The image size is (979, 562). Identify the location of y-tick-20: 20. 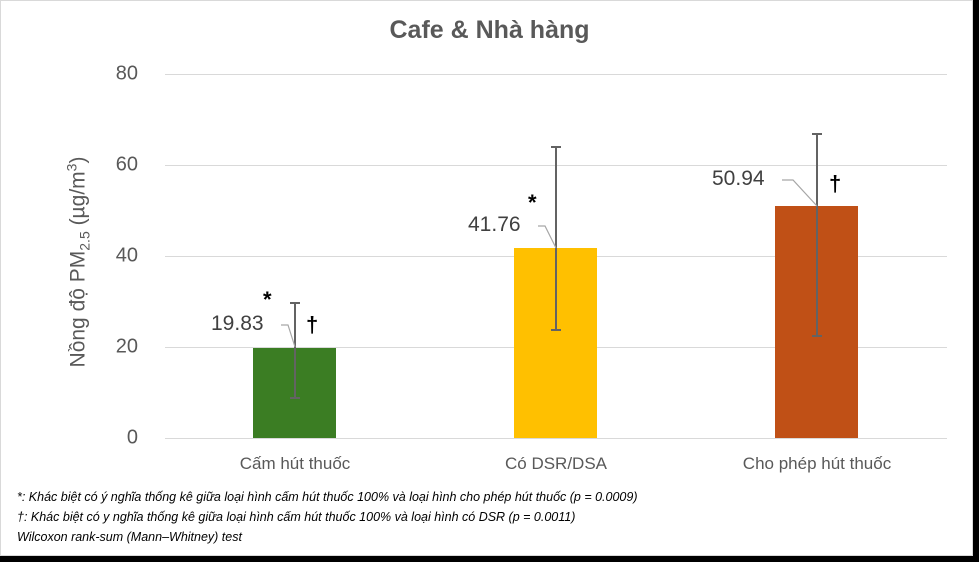
(126, 346).